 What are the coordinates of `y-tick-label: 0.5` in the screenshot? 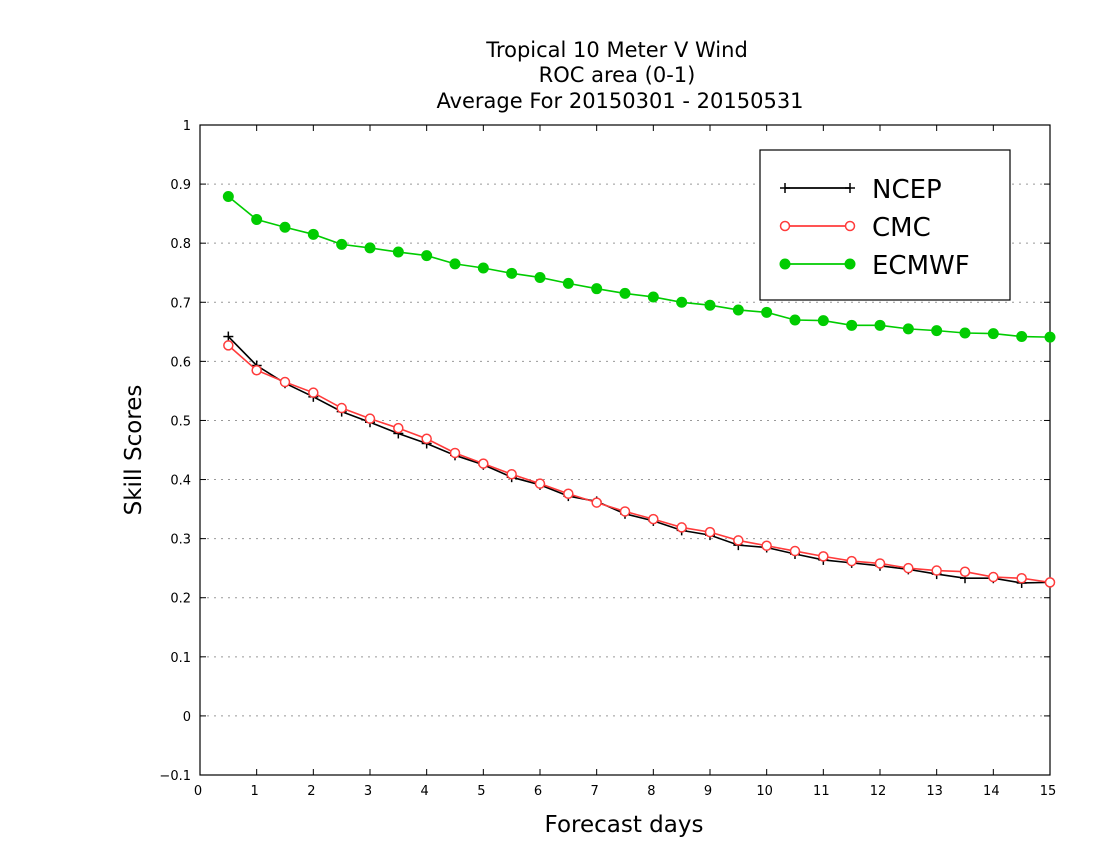 It's located at (180, 421).